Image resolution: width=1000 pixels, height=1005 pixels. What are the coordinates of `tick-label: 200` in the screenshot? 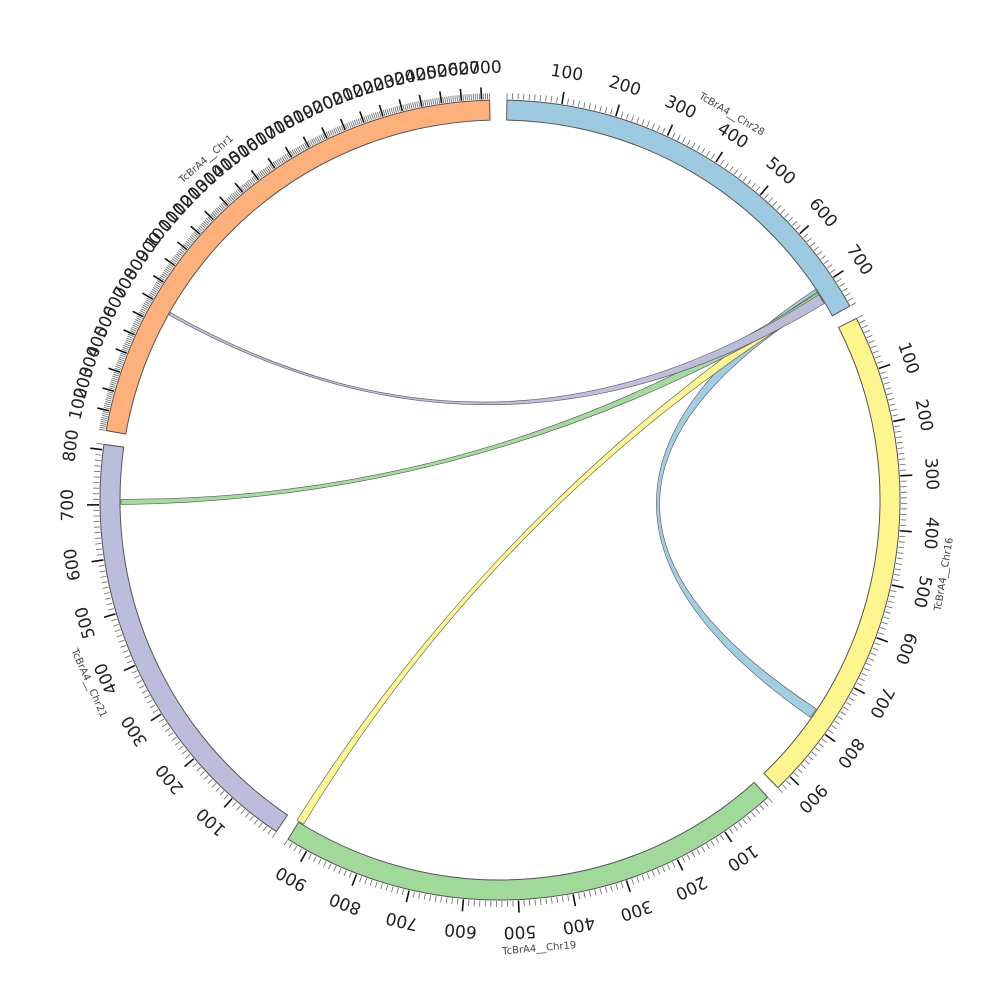 It's located at (624, 86).